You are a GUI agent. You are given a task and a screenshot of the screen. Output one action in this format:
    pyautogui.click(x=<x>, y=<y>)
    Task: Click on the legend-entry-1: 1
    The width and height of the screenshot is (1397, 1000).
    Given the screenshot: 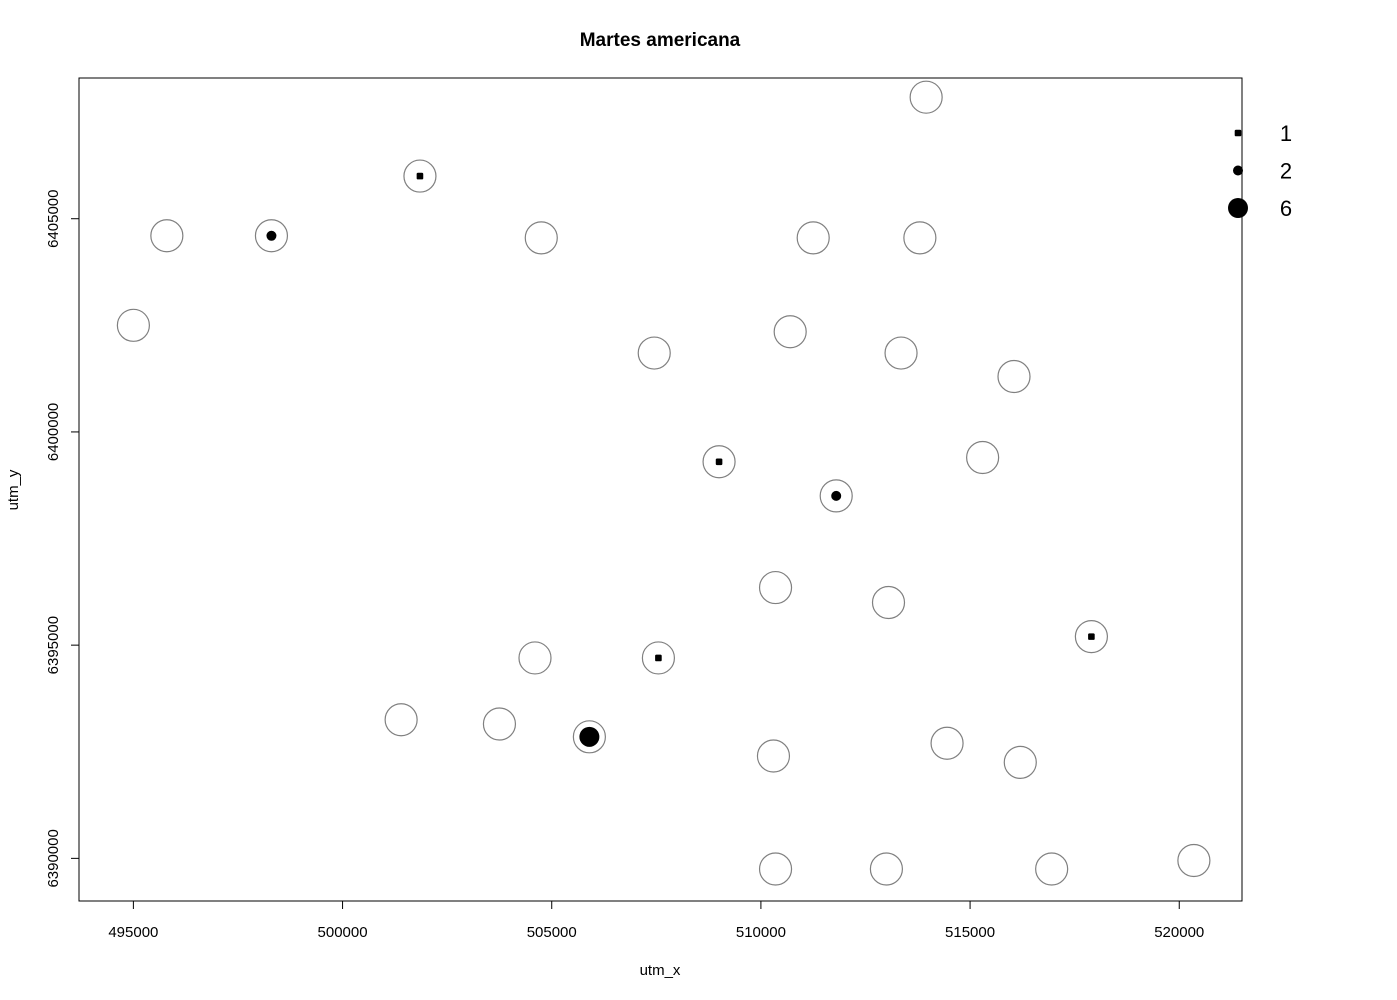 What is the action you would take?
    pyautogui.click(x=1263, y=133)
    